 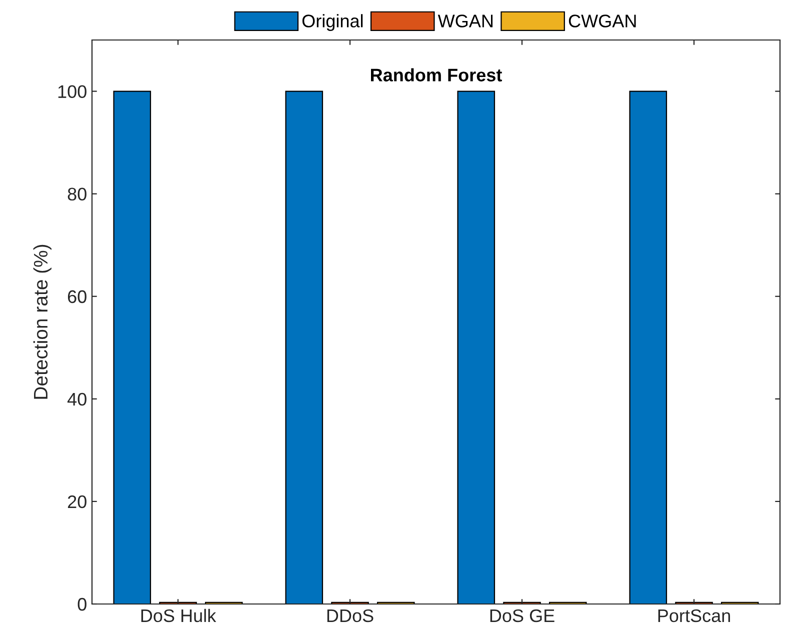 What do you see at coordinates (82, 604) in the screenshot?
I see `y-tick-label: 0` at bounding box center [82, 604].